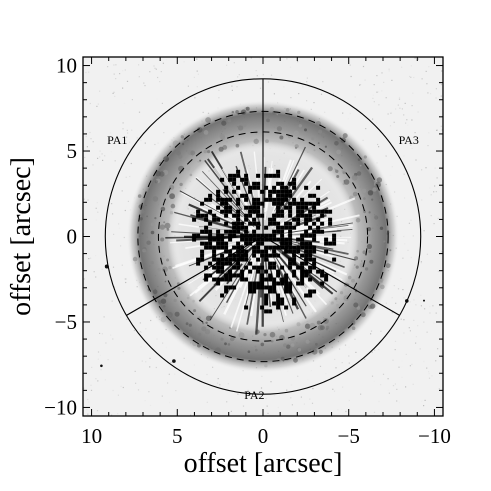 The height and width of the screenshot is (491, 491). What do you see at coordinates (72, 151) in the screenshot?
I see `y-tick-label: 5` at bounding box center [72, 151].